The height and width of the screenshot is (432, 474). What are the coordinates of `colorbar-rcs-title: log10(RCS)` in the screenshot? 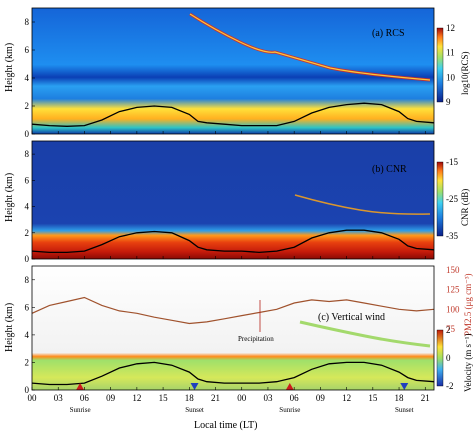 It's located at (465, 73).